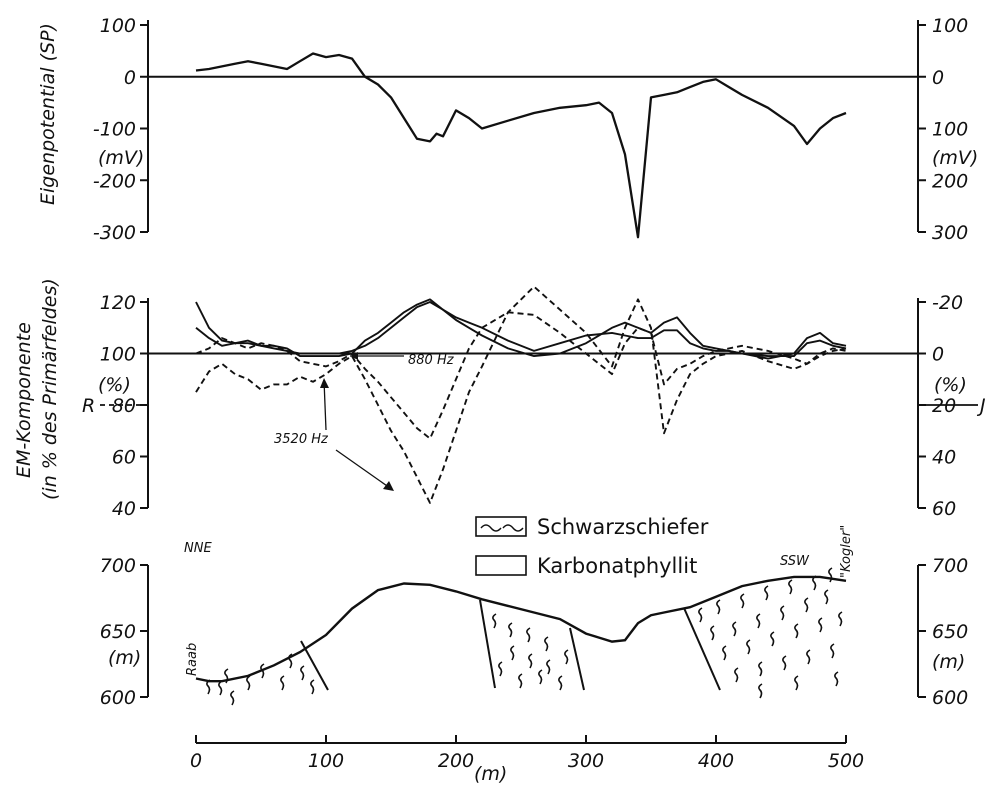  What do you see at coordinates (118, 355) in the screenshot?
I see `em-left-tick-label: 100` at bounding box center [118, 355].